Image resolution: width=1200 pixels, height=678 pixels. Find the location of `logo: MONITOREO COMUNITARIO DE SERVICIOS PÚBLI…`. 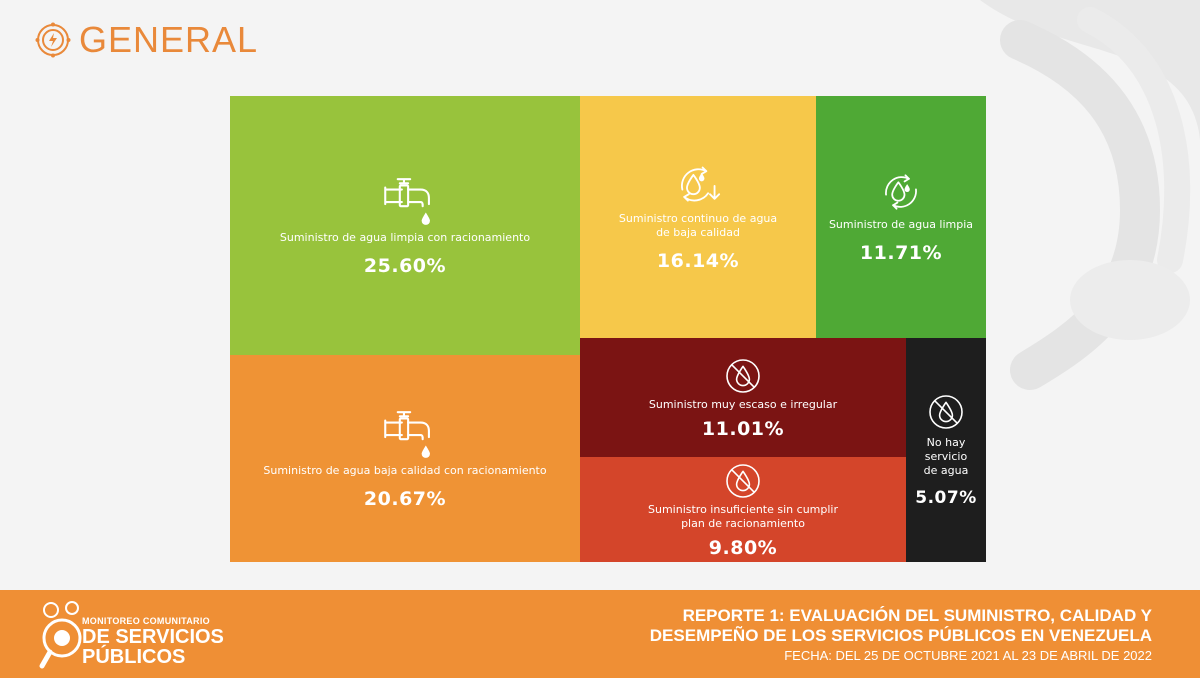

logo: MONITOREO COMUNITARIO DE SERVICIOS PÚBLI… is located at coordinates (138, 635).